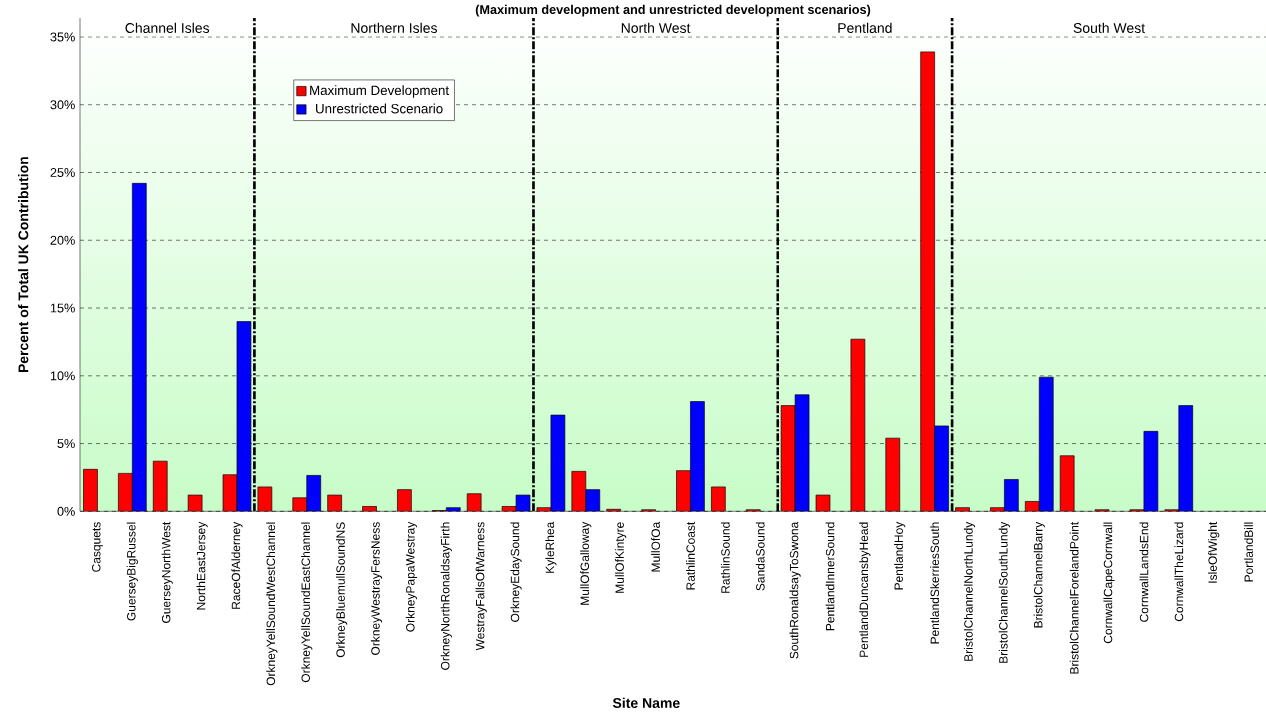  I want to click on x-tick-label: GuerseyBigRussel, so click(132, 571).